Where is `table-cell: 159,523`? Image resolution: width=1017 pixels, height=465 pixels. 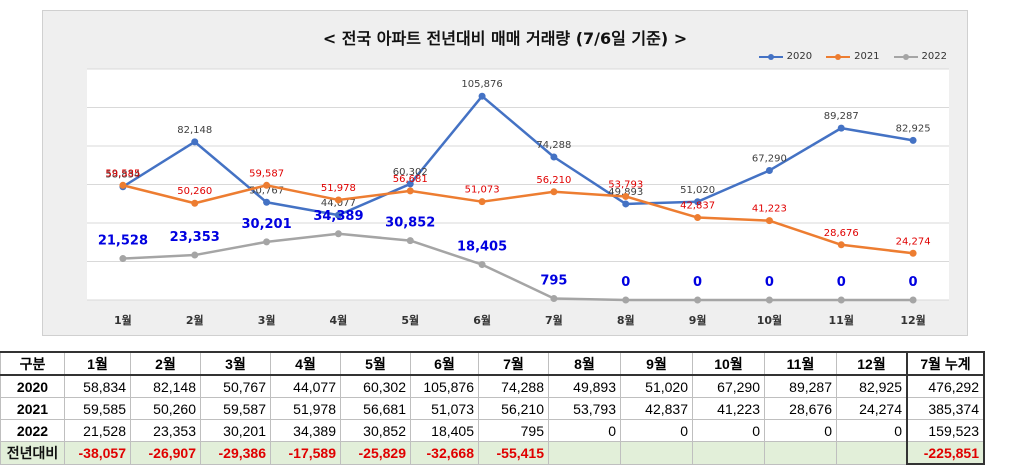 table-cell: 159,523 is located at coordinates (945, 430).